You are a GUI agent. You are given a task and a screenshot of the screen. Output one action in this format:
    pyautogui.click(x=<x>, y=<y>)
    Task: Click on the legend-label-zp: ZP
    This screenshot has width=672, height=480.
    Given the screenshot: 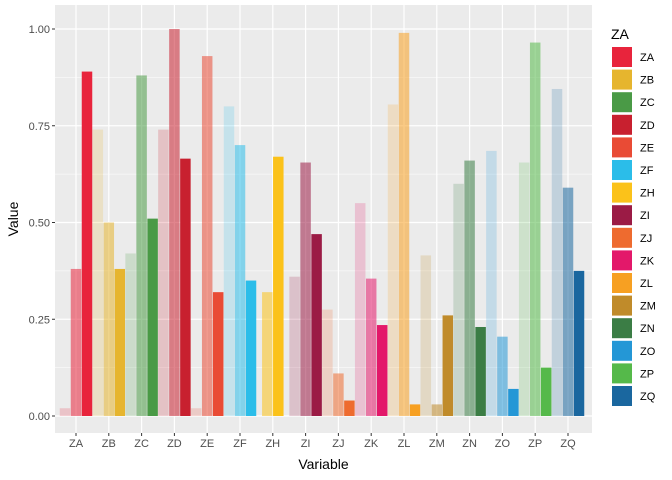 What is the action you would take?
    pyautogui.click(x=647, y=374)
    